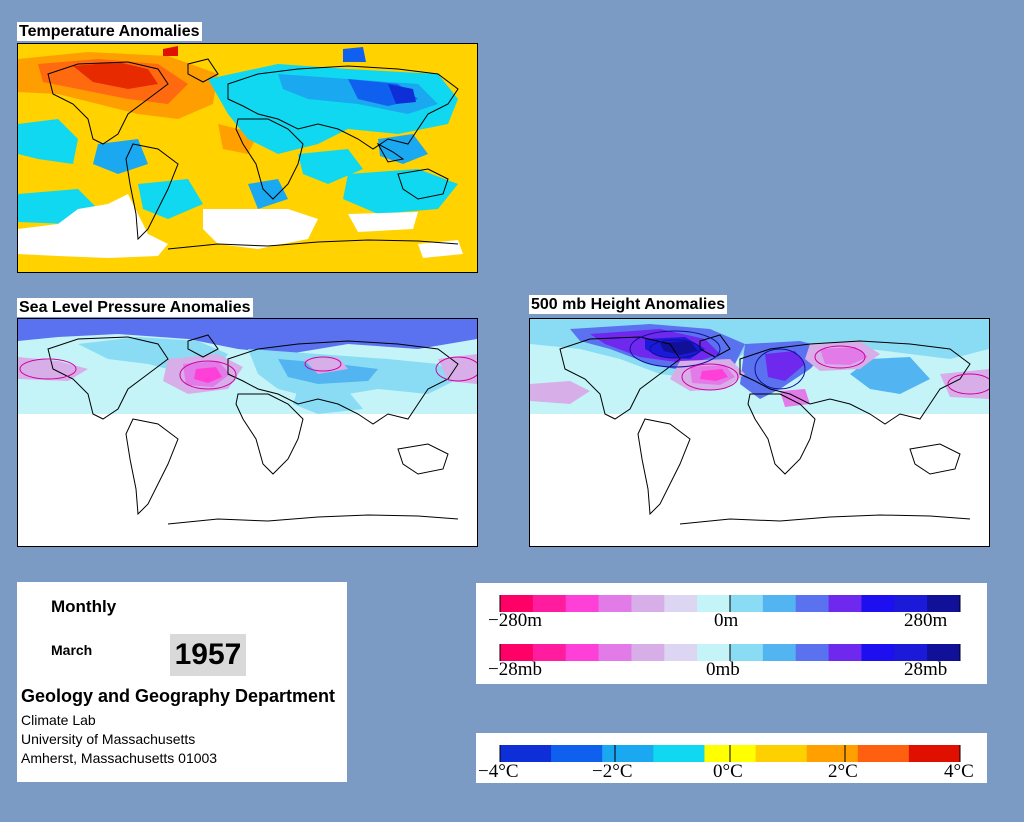 This screenshot has height=822, width=1024. Describe the element at coordinates (84, 606) in the screenshot. I see `period-label: Monthly` at that location.